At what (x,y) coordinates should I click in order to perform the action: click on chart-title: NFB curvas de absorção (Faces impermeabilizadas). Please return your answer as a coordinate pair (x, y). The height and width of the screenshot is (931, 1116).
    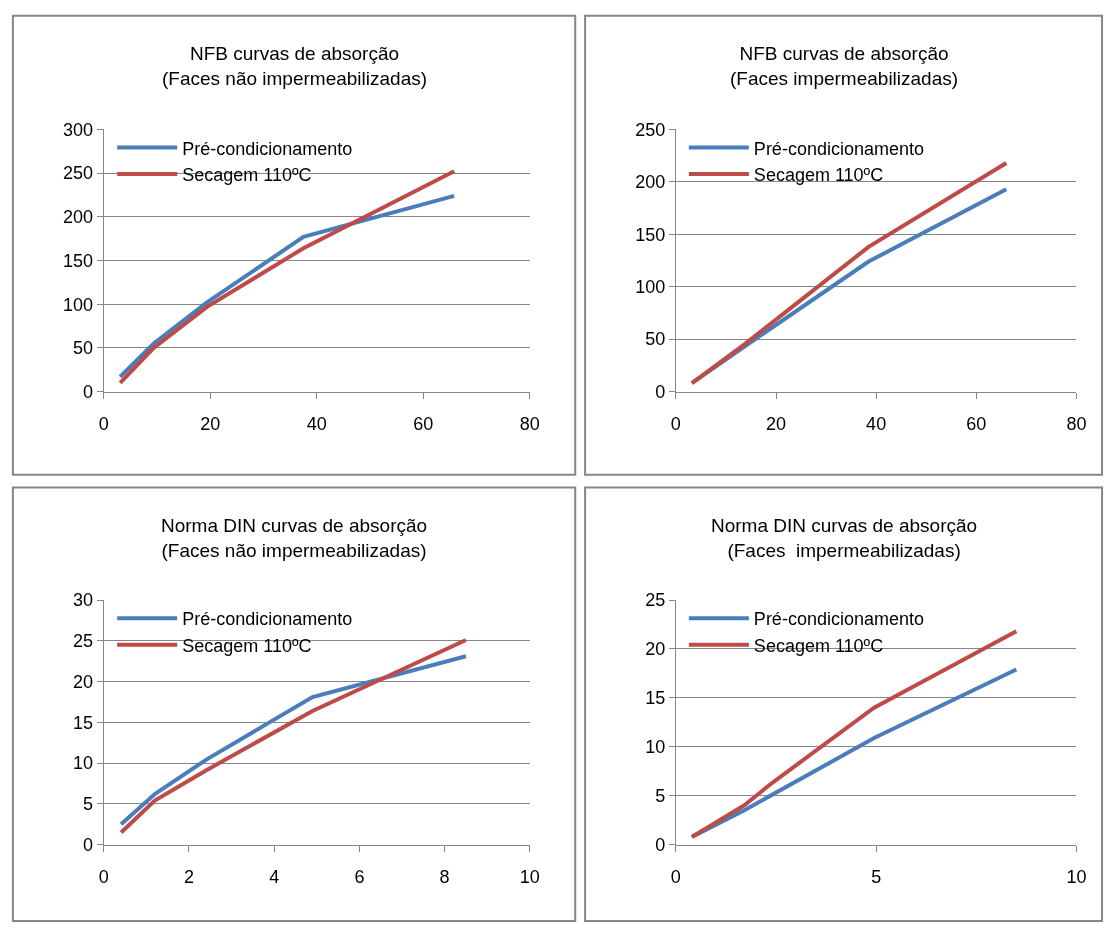
    Looking at the image, I should click on (844, 66).